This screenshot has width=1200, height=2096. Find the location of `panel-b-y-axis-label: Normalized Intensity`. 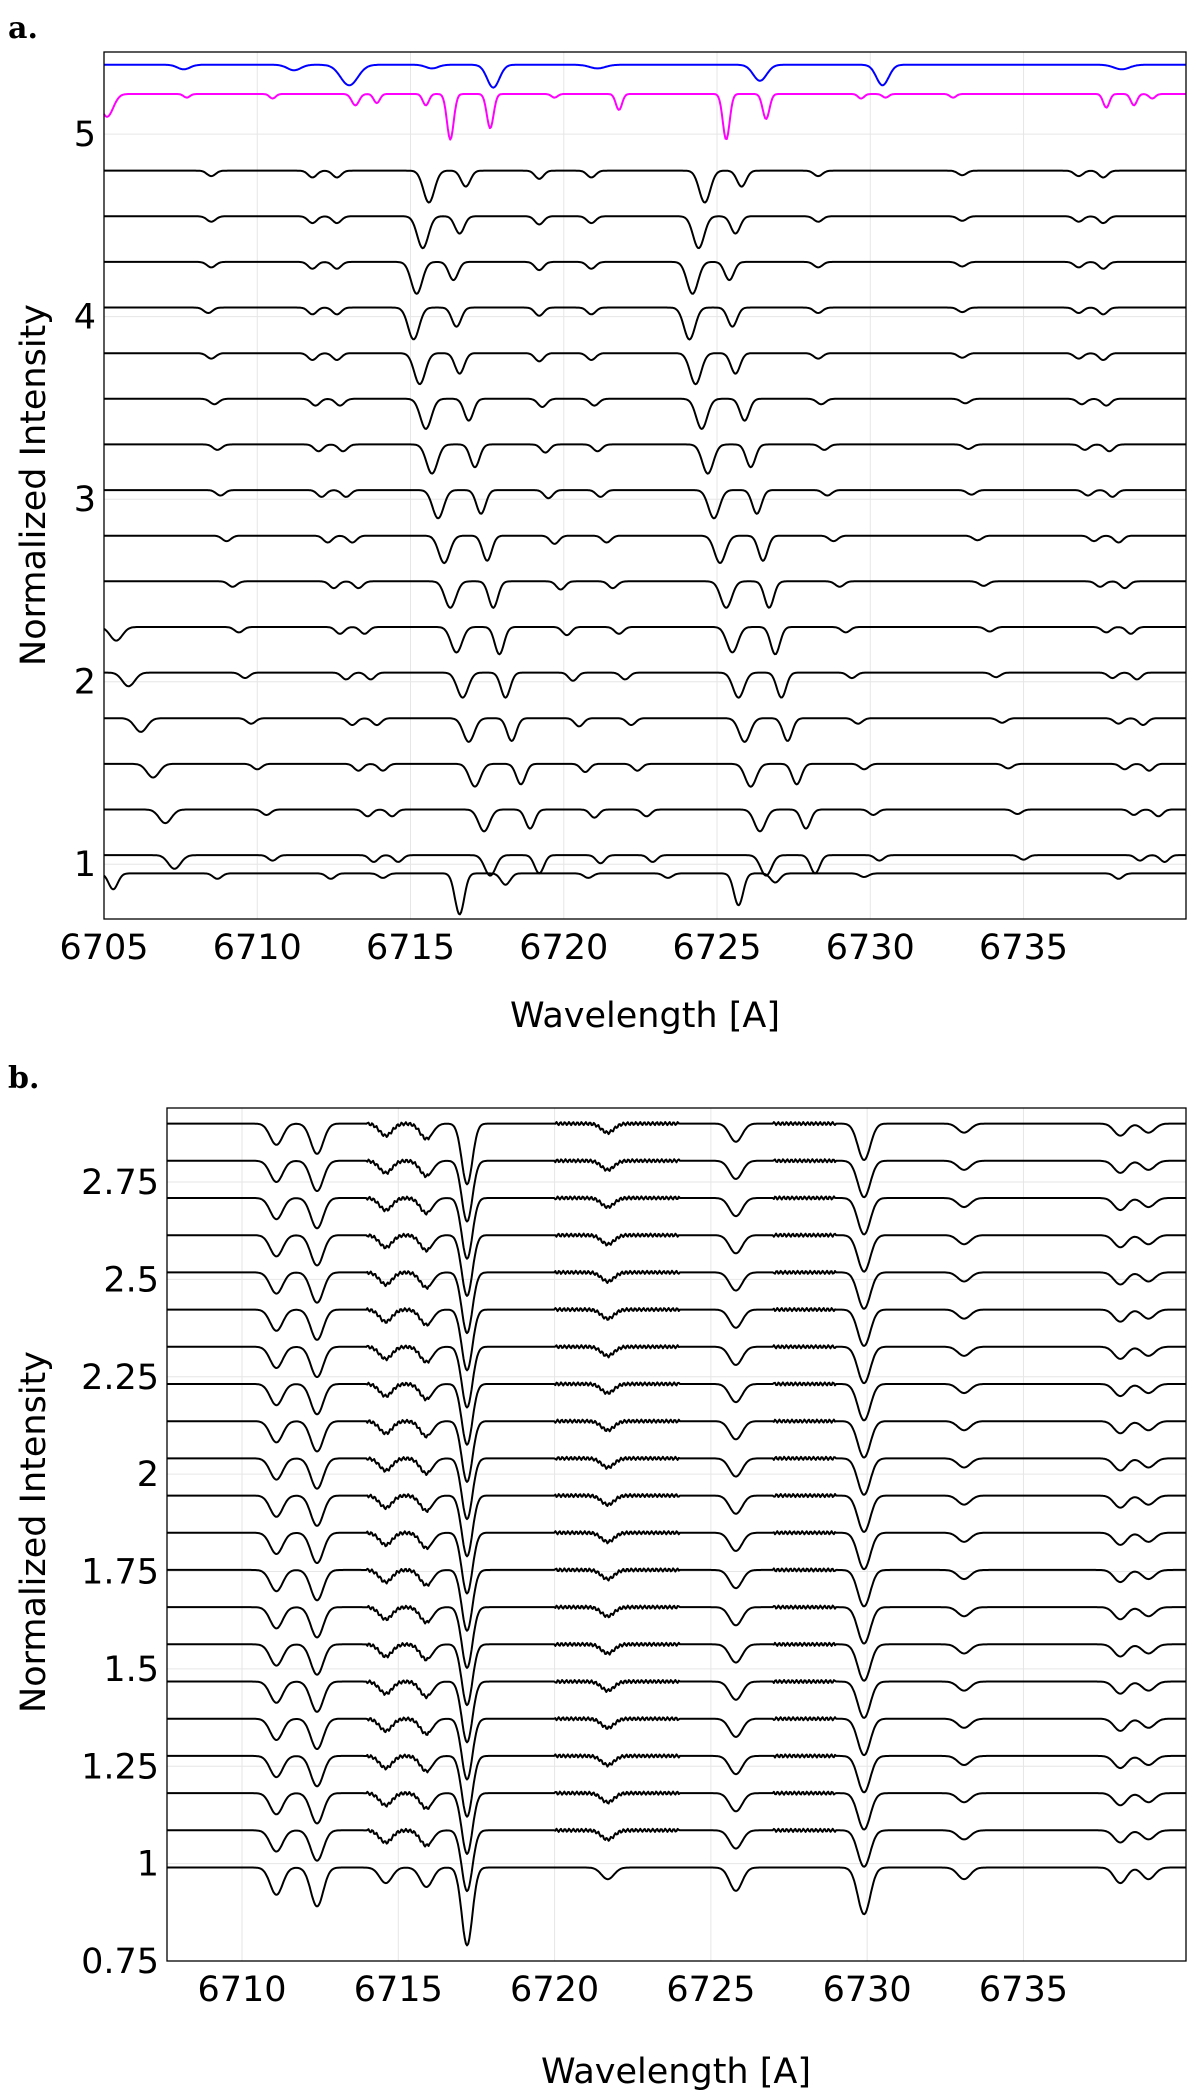

panel-b-y-axis-label: Normalized Intensity is located at coordinates (34, 1532).